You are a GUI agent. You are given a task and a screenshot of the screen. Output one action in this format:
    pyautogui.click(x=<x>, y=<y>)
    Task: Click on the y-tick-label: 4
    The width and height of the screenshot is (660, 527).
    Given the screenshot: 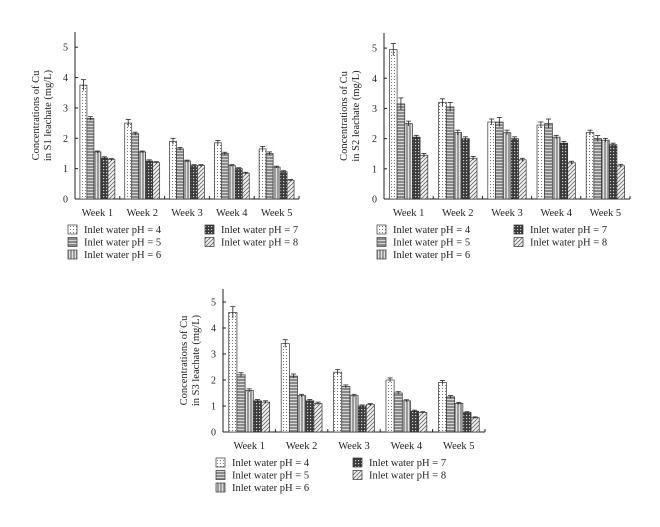 What is the action you would take?
    pyautogui.click(x=213, y=329)
    